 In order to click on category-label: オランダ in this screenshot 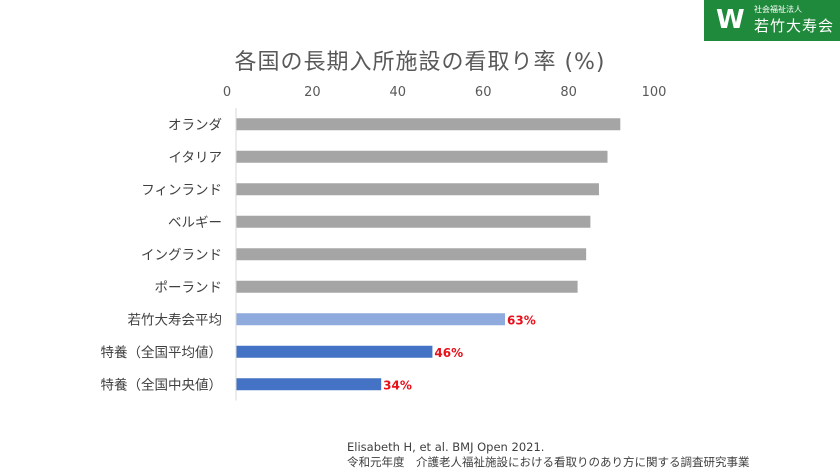, I will do `click(195, 125)`.